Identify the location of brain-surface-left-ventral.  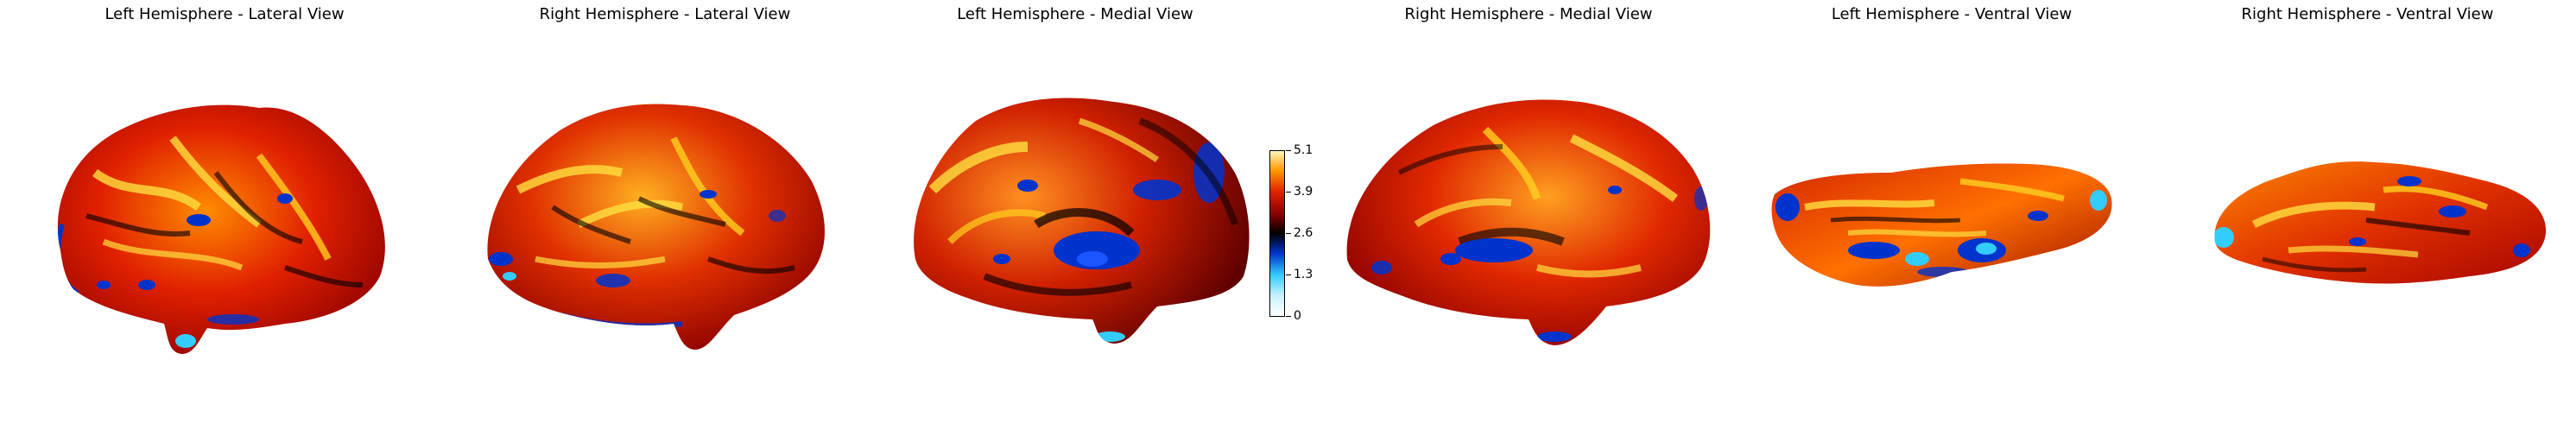
(1941, 225).